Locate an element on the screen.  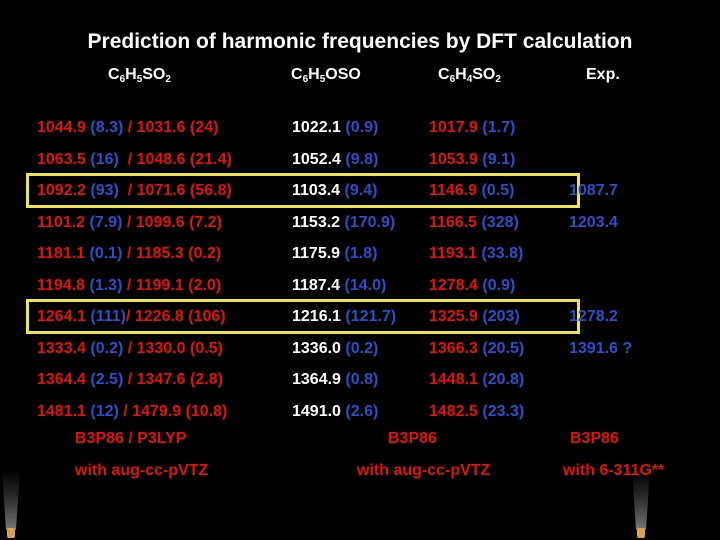
cell-c6h4so2: 1325.9 (203) is located at coordinates (474, 317).